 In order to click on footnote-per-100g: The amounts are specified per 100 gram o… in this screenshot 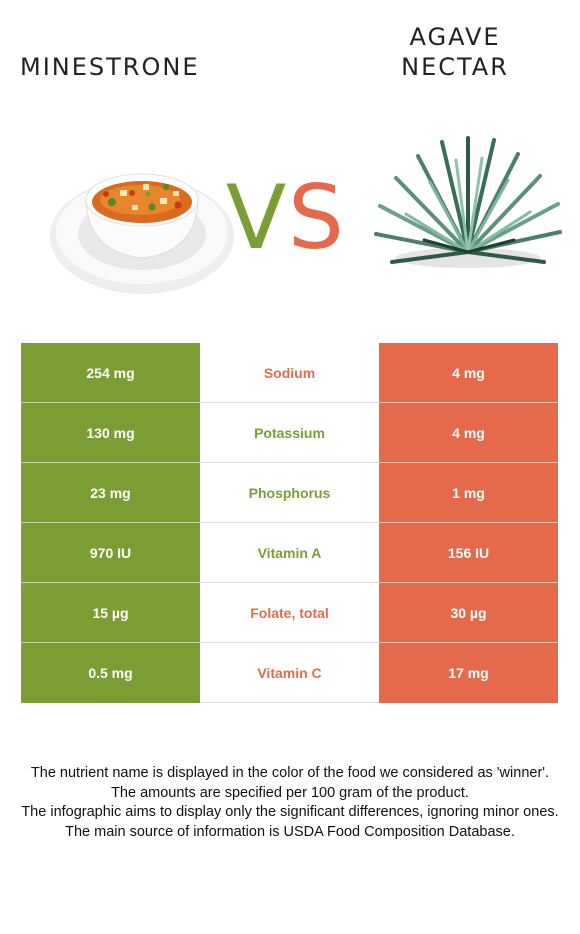, I will do `click(290, 792)`.